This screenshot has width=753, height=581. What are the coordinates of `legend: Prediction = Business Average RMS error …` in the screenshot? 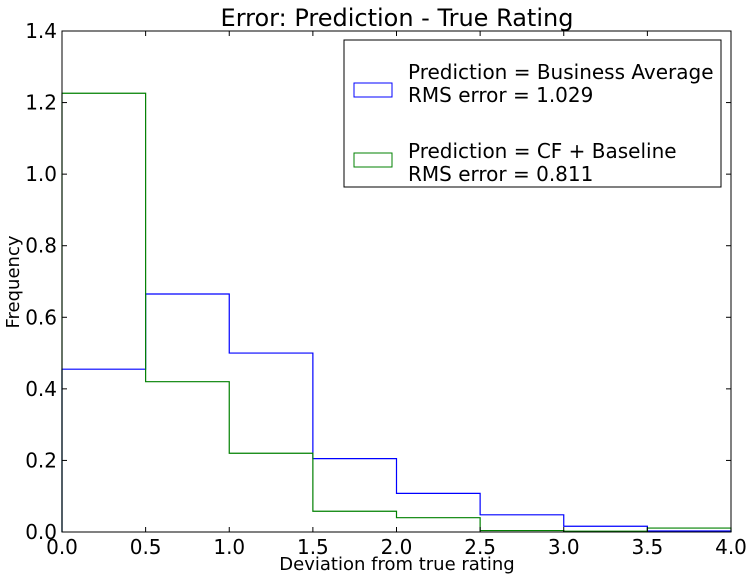 It's located at (532, 113).